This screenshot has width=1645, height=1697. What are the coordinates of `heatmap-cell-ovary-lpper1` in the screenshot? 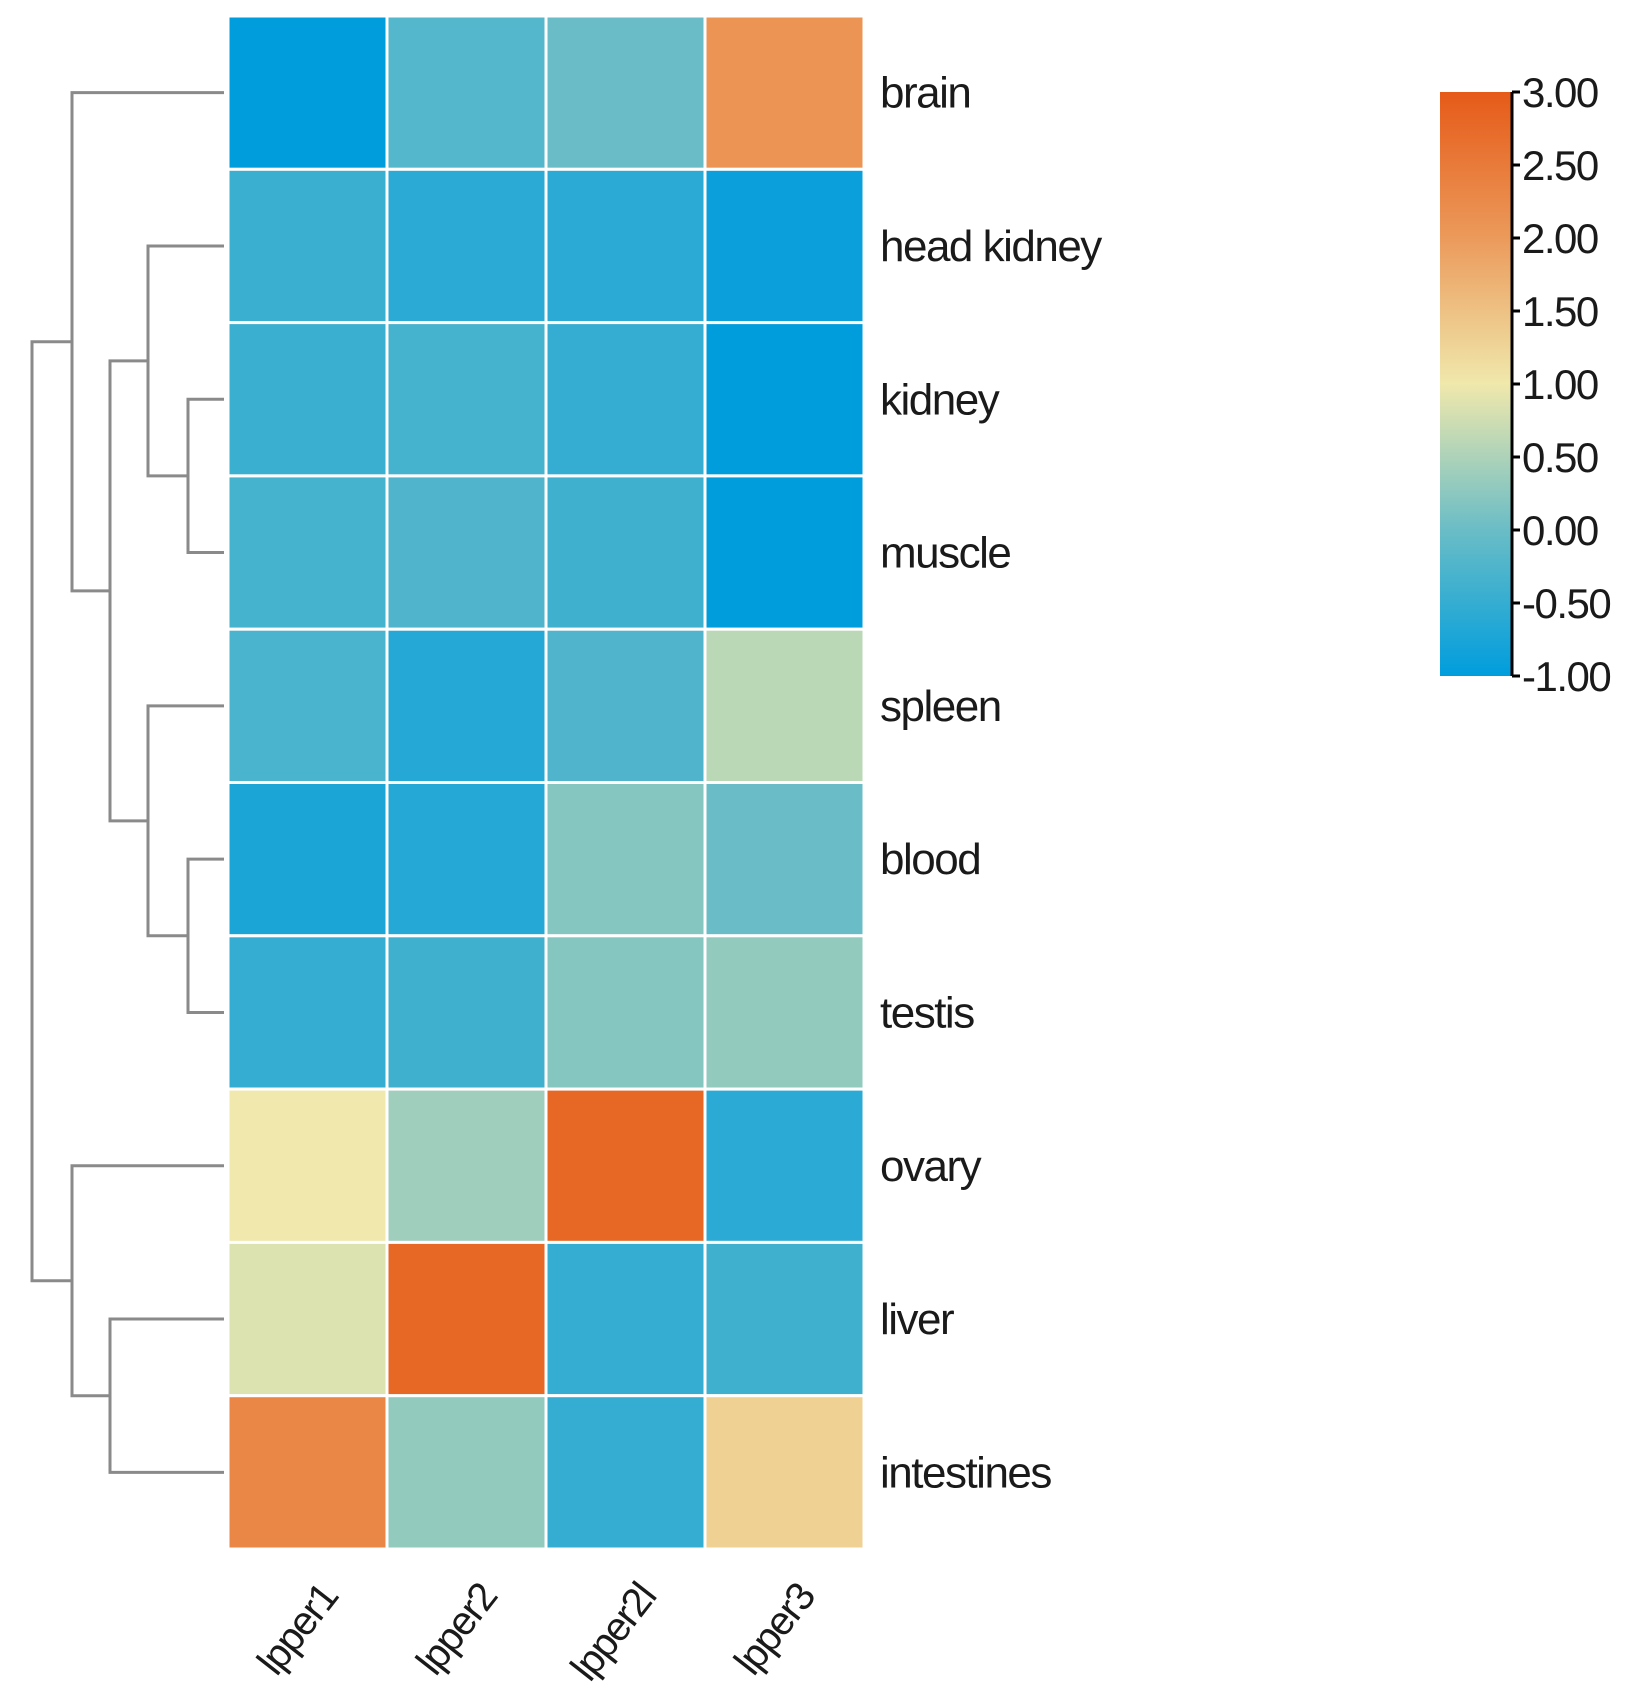 It's located at (307, 1165).